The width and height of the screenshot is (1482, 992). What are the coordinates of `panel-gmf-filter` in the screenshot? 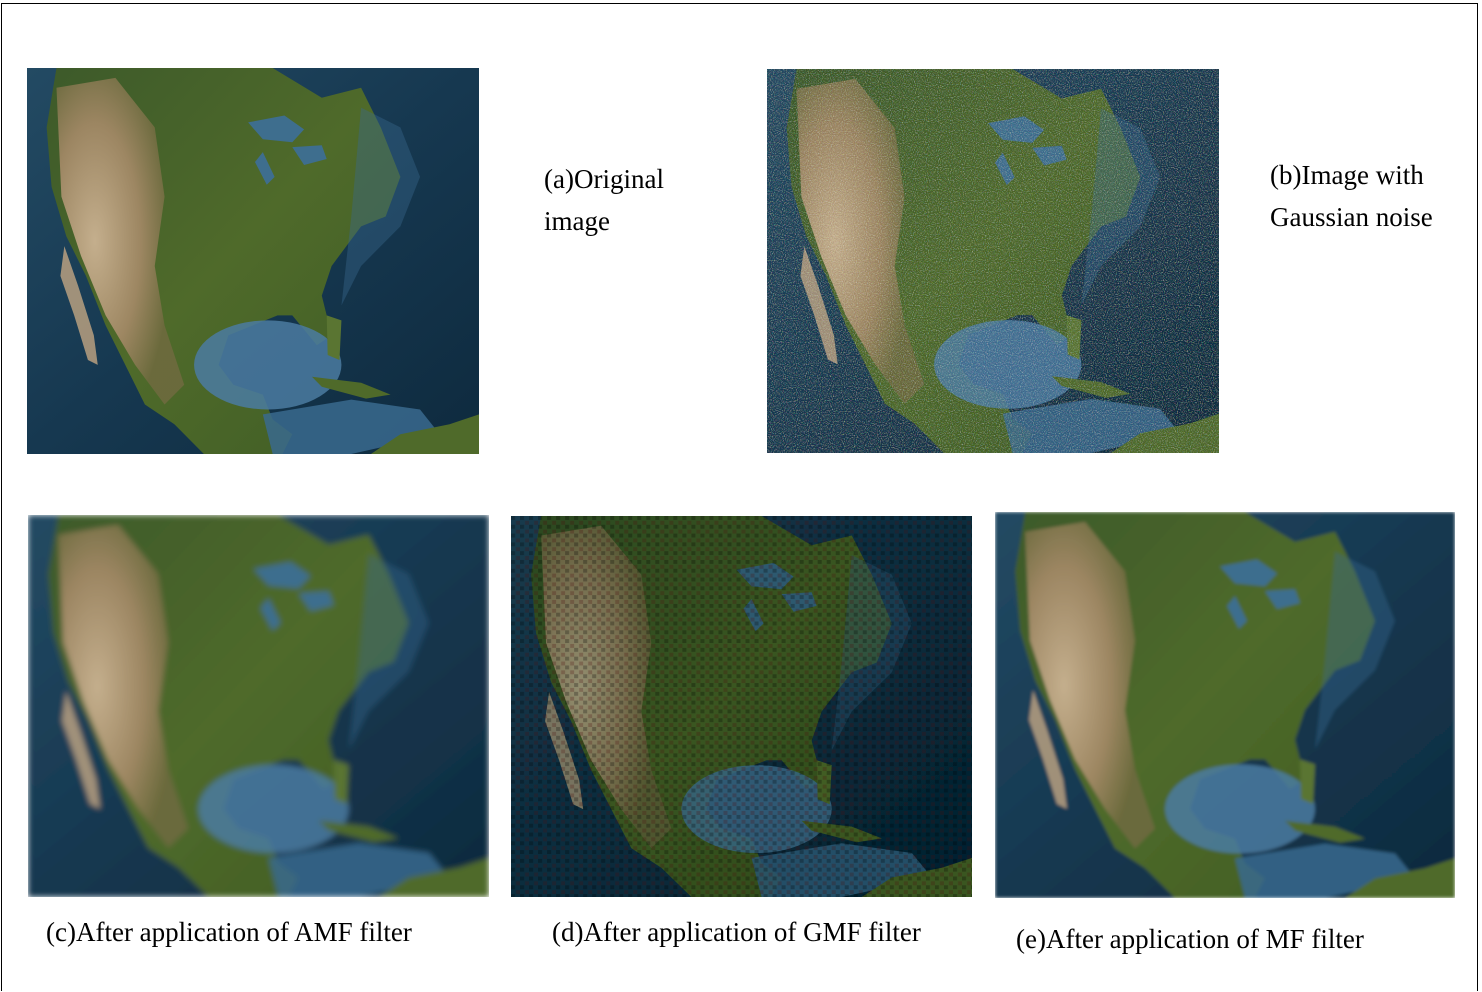 It's located at (741, 706).